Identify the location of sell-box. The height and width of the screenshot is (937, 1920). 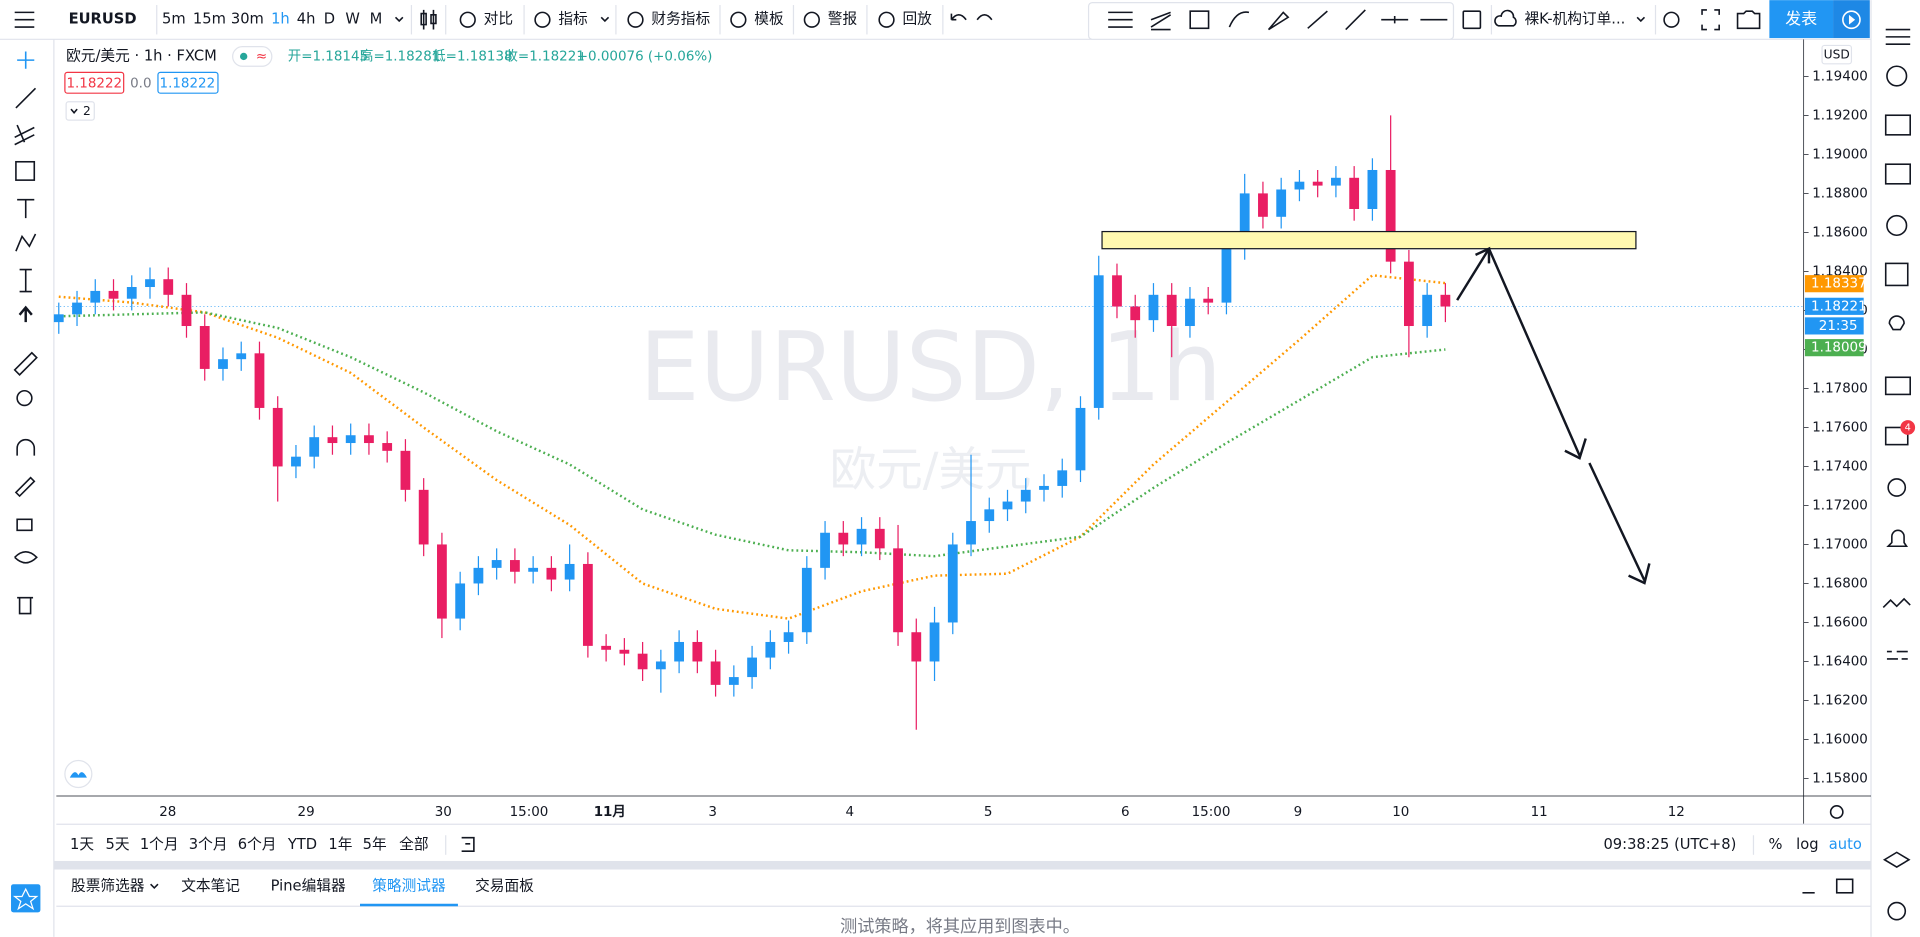
(94, 82).